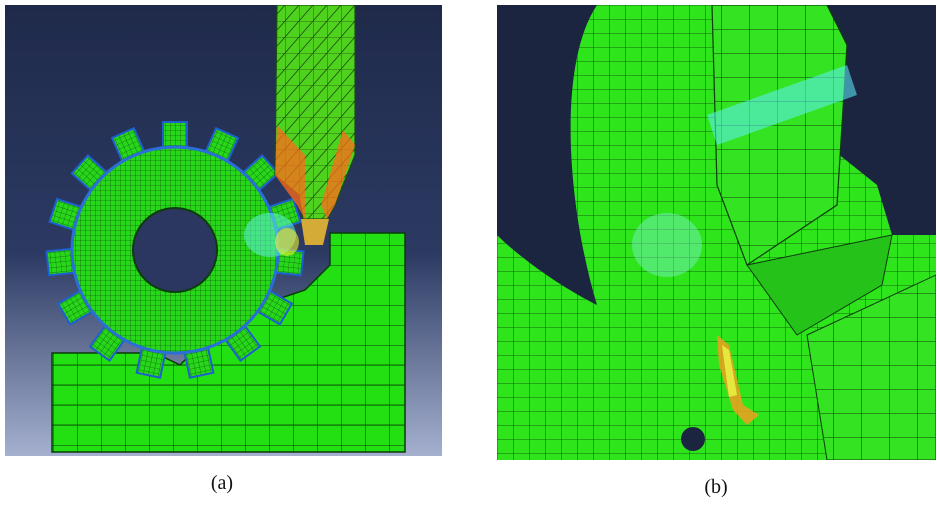 This screenshot has height=506, width=937. What do you see at coordinates (716, 487) in the screenshot?
I see `caption-b: (b)` at bounding box center [716, 487].